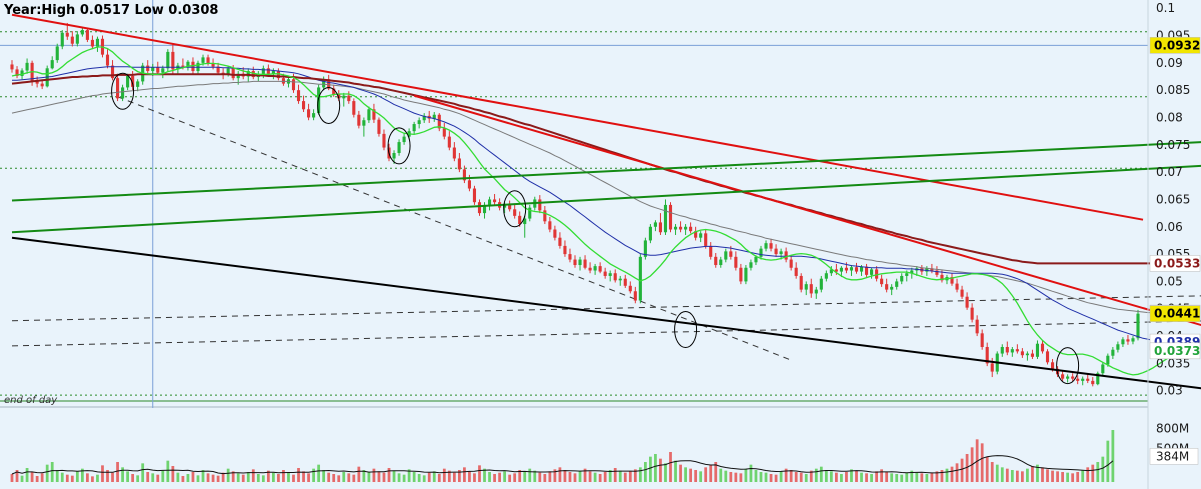 This screenshot has width=1201, height=489. Describe the element at coordinates (1177, 314) in the screenshot. I see `price-badge-label: 0.0441` at that location.